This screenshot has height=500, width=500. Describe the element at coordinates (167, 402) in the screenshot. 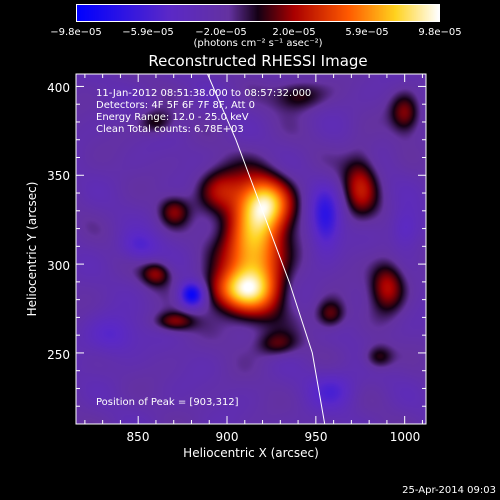

I see `annotation-peak-position: Position of Peak = [903,312]` at that location.